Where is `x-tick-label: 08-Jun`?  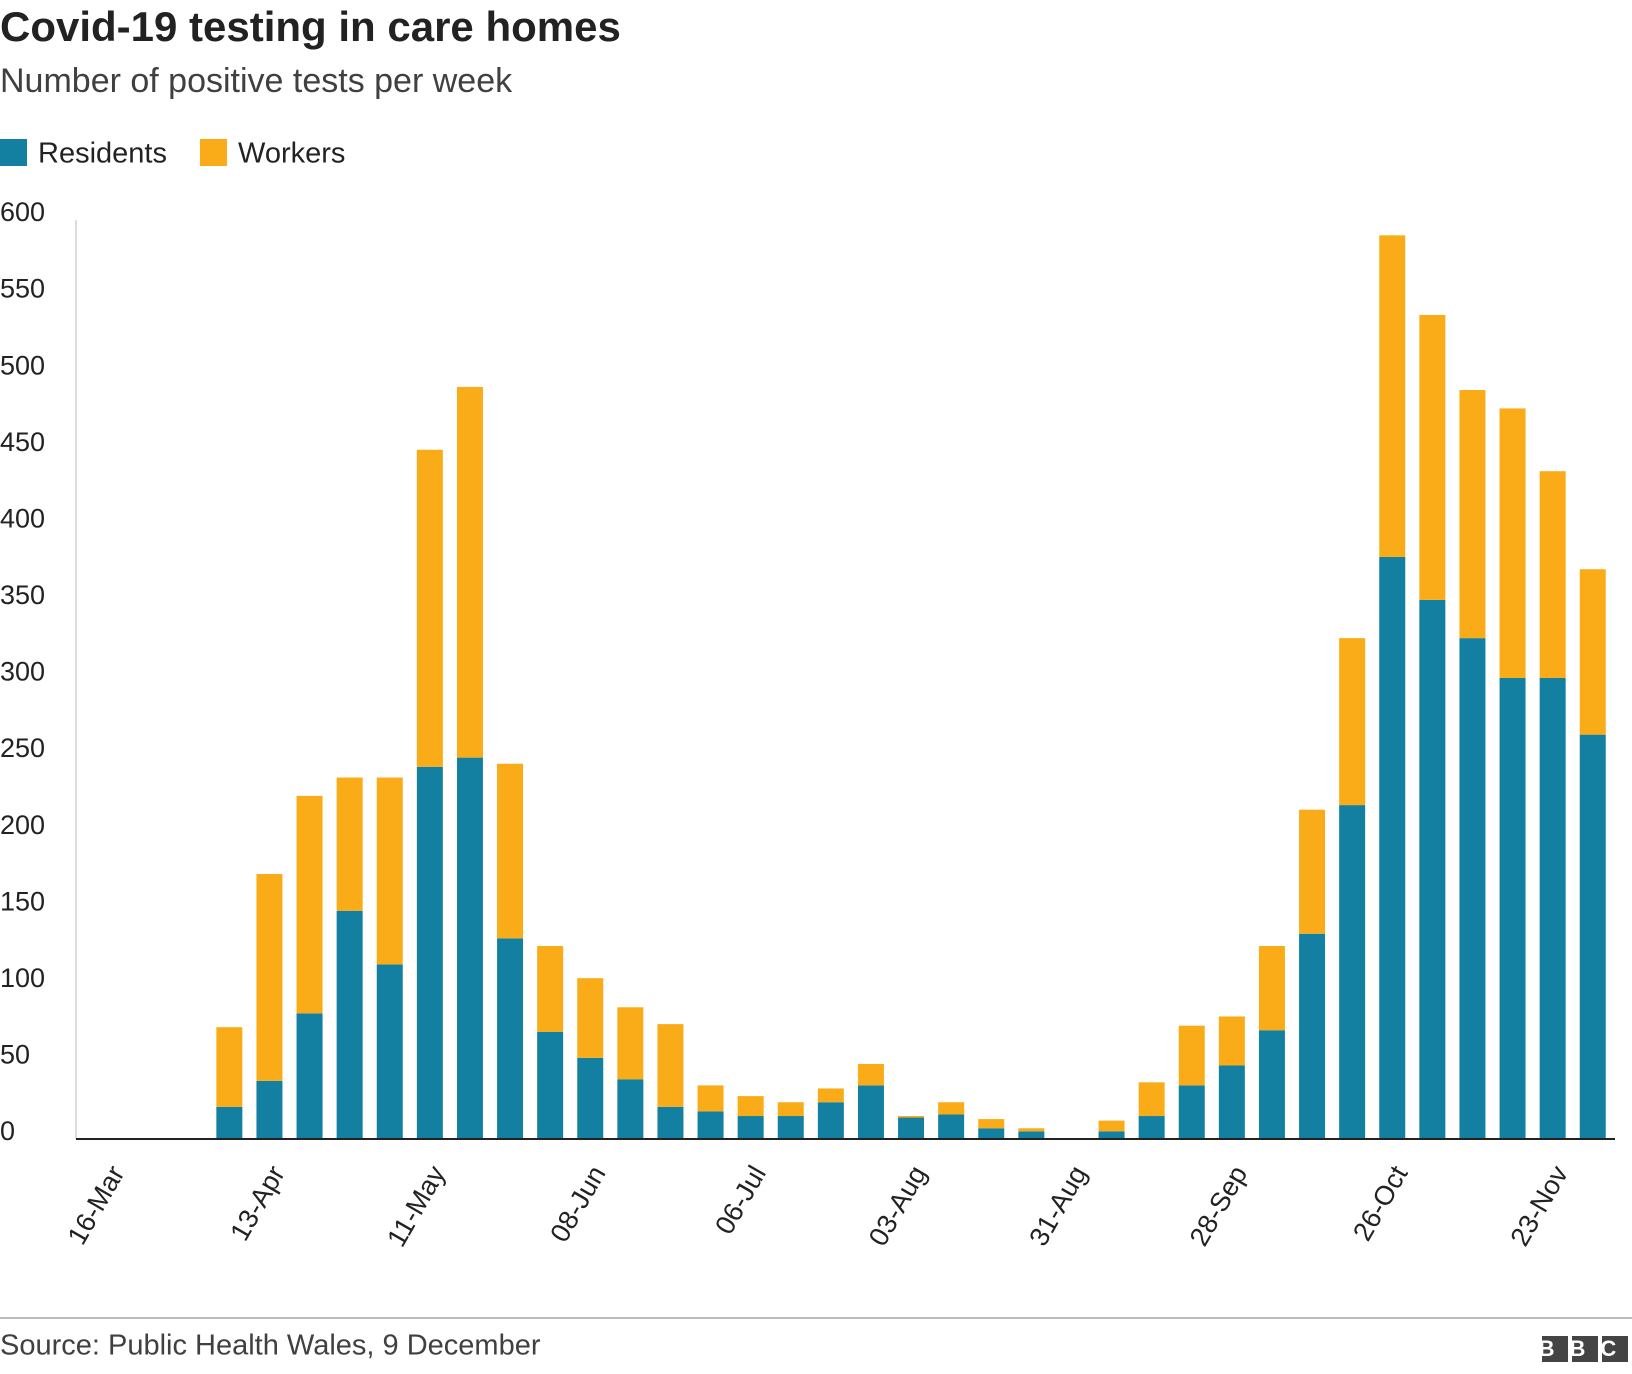
x-tick-label: 08-Jun is located at coordinates (577, 1204).